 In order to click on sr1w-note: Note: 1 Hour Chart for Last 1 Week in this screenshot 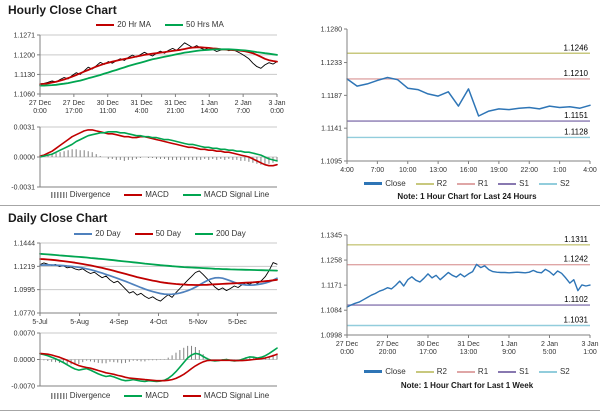, I will do `click(467, 385)`.